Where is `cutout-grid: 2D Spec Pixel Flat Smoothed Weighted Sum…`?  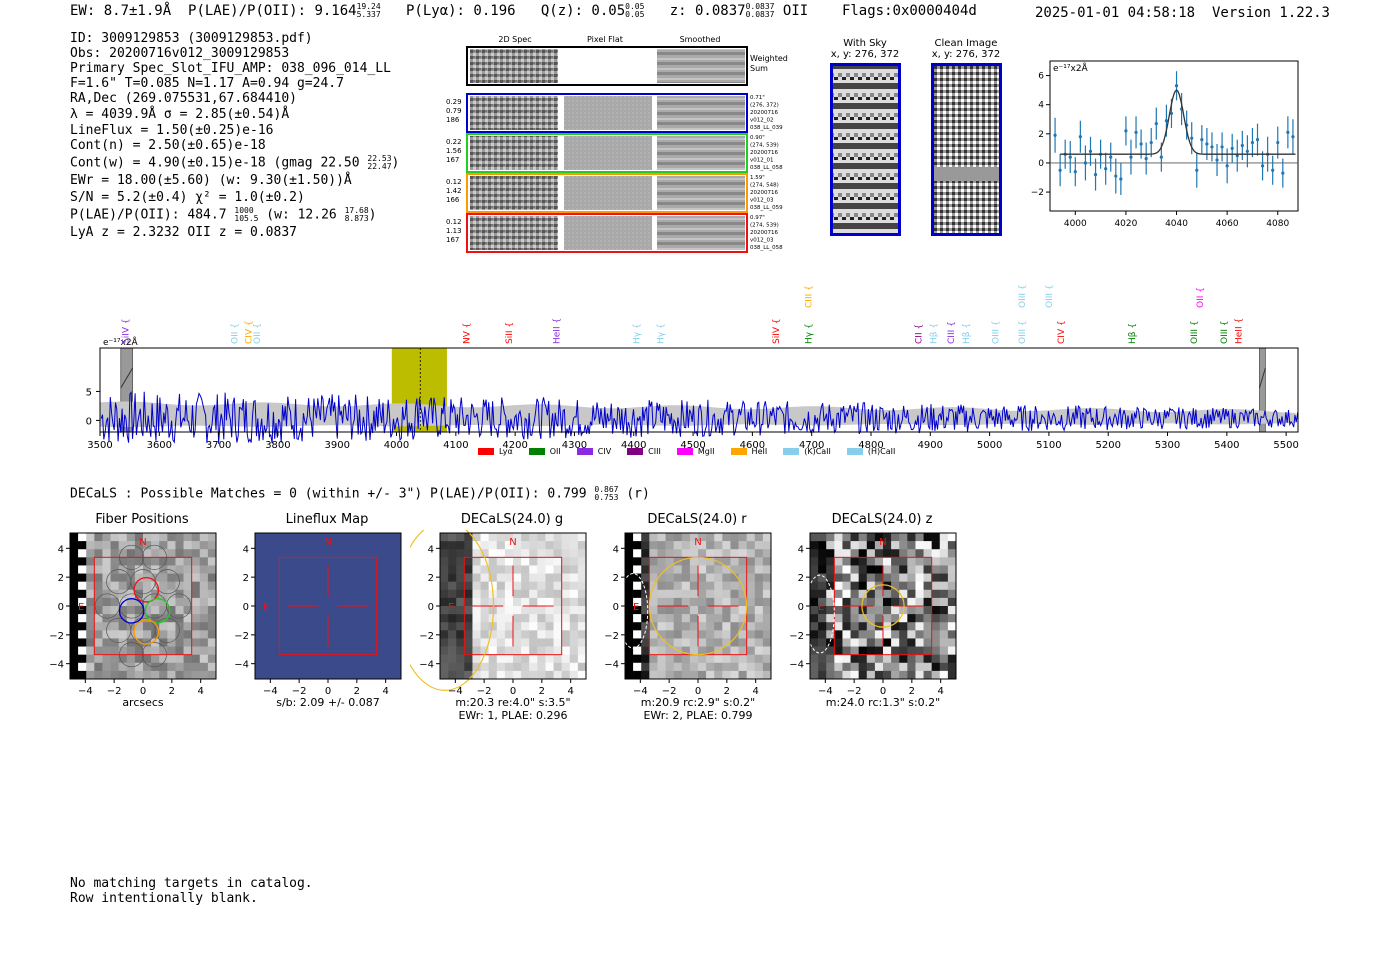 cutout-grid: 2D Spec Pixel Flat Smoothed Weighted Sum… is located at coordinates (617, 144).